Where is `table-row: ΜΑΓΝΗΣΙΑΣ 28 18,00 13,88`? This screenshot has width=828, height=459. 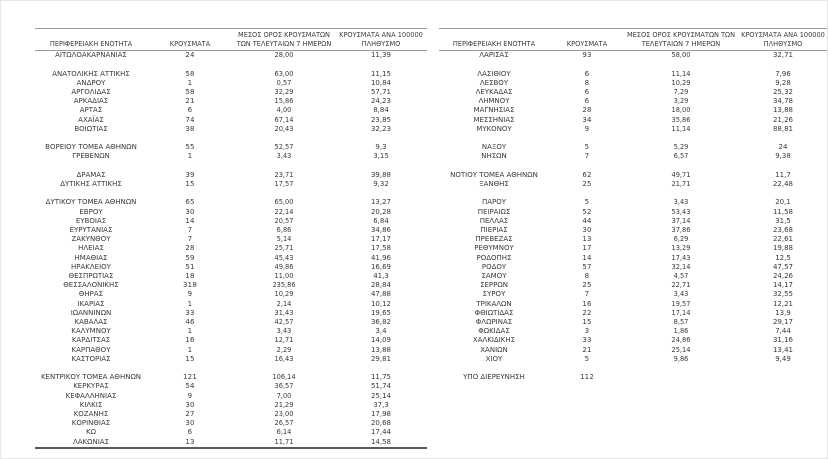
table-row: ΜΑΓΝΗΣΙΑΣ 28 18,00 13,88 is located at coordinates (633, 110).